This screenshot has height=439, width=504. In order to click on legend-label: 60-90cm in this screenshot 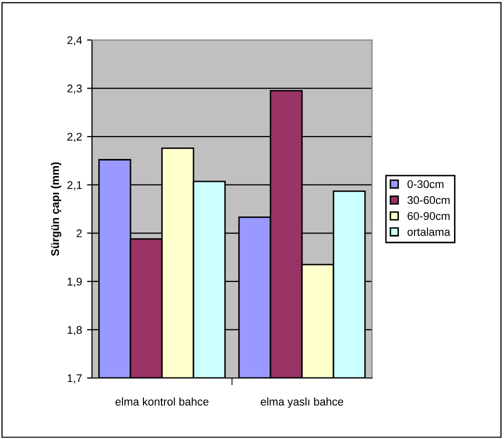, I will do `click(429, 216)`.